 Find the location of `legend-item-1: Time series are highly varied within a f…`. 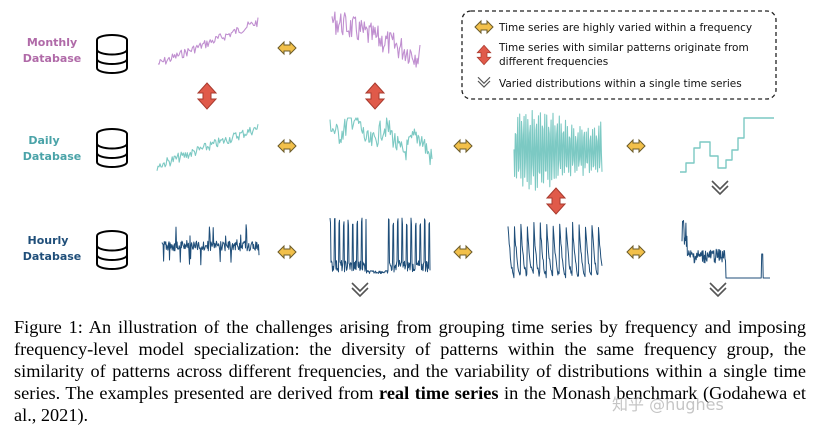

legend-item-1: Time series are highly varied within a f… is located at coordinates (625, 28).